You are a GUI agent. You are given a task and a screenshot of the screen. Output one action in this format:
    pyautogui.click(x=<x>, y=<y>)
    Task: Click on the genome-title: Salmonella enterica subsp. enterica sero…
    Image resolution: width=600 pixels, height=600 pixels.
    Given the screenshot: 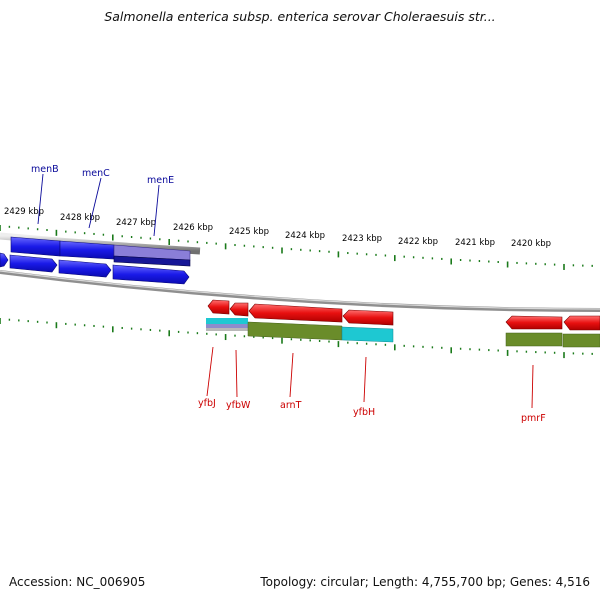 What is the action you would take?
    pyautogui.click(x=300, y=16)
    